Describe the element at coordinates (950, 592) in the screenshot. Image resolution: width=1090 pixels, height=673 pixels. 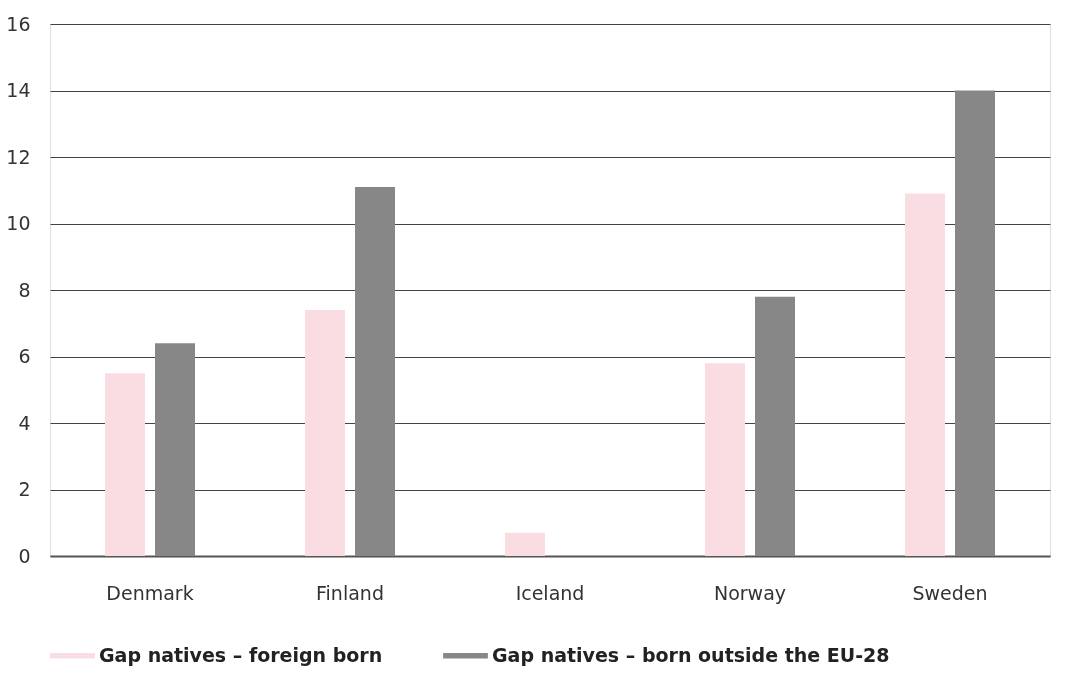
I see `x-tick-label: Sweden` at that location.